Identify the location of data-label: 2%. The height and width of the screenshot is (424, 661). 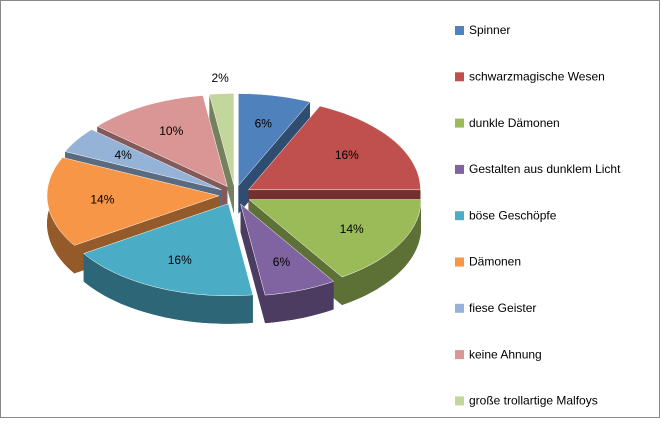
(220, 78).